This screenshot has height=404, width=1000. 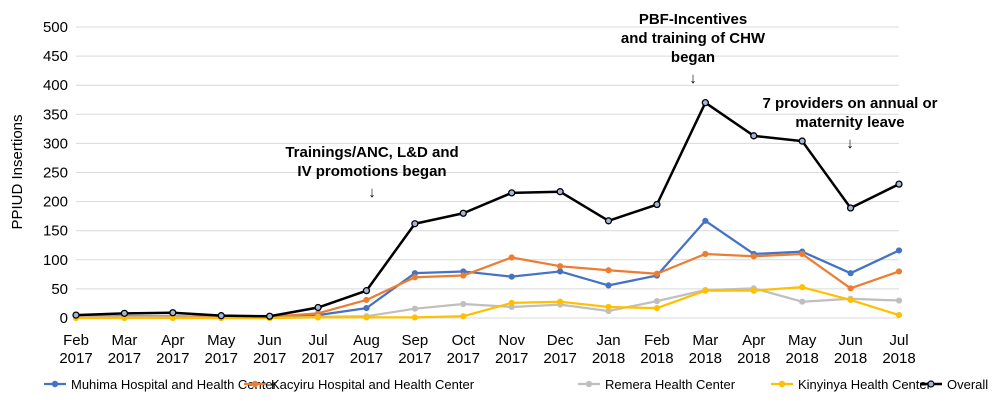 I want to click on legend-item: Kacyiru Hospital and Health Center, so click(x=359, y=384).